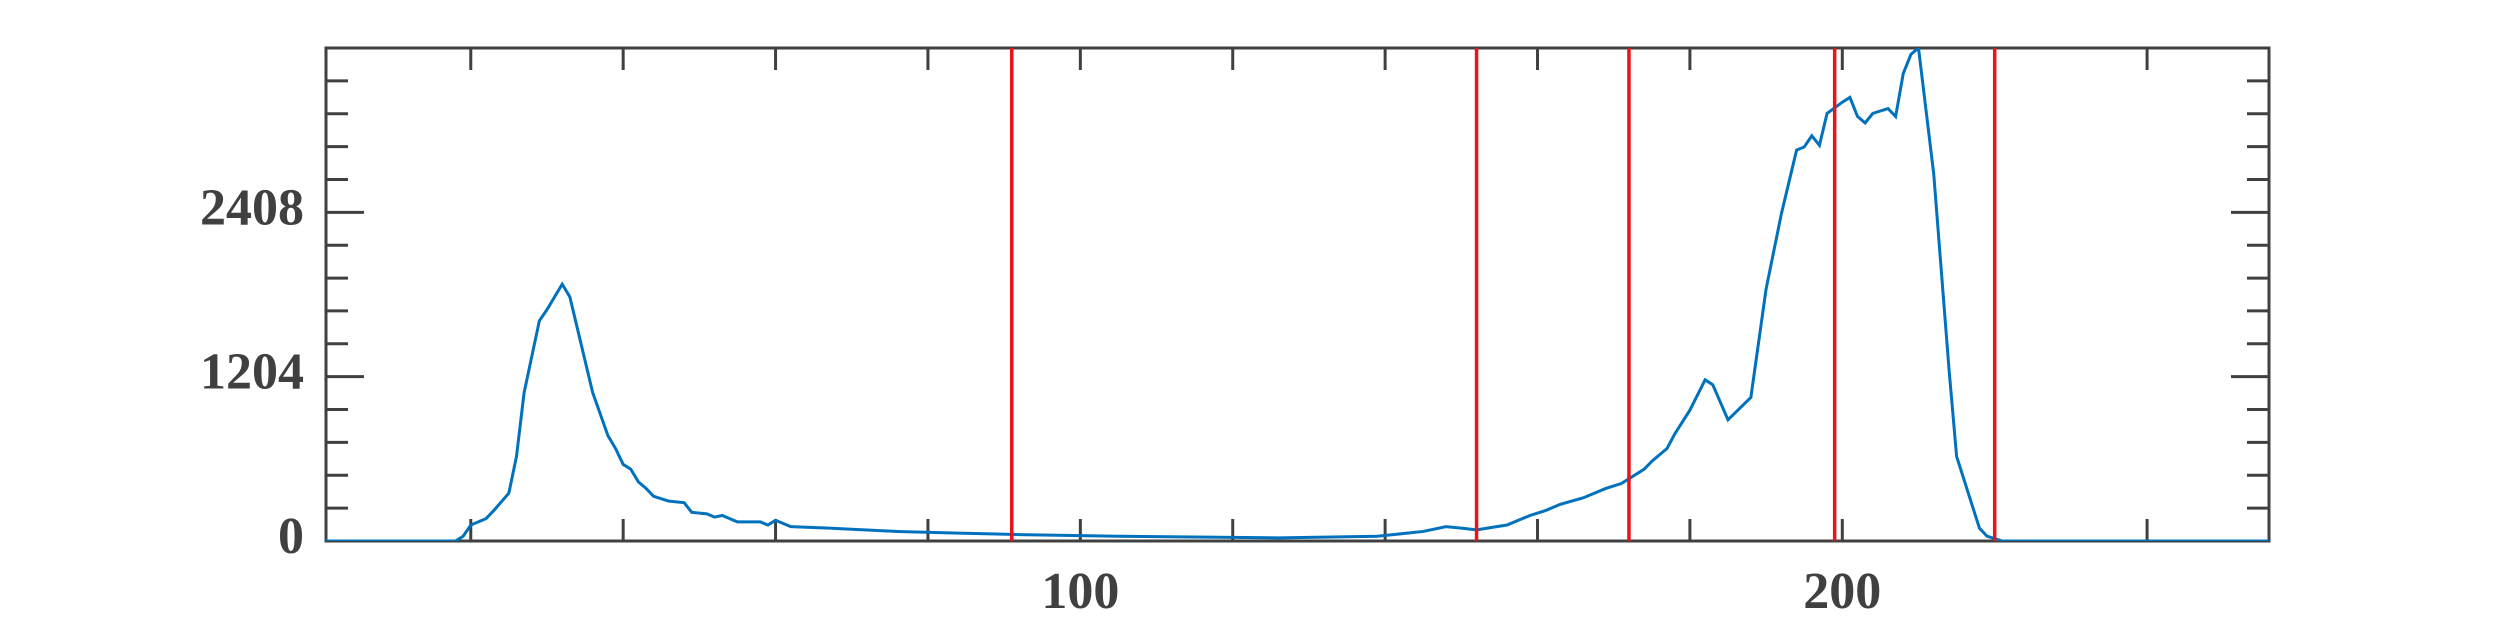 The width and height of the screenshot is (2500, 625). Describe the element at coordinates (291, 536) in the screenshot. I see `y-tick-label: 0` at that location.